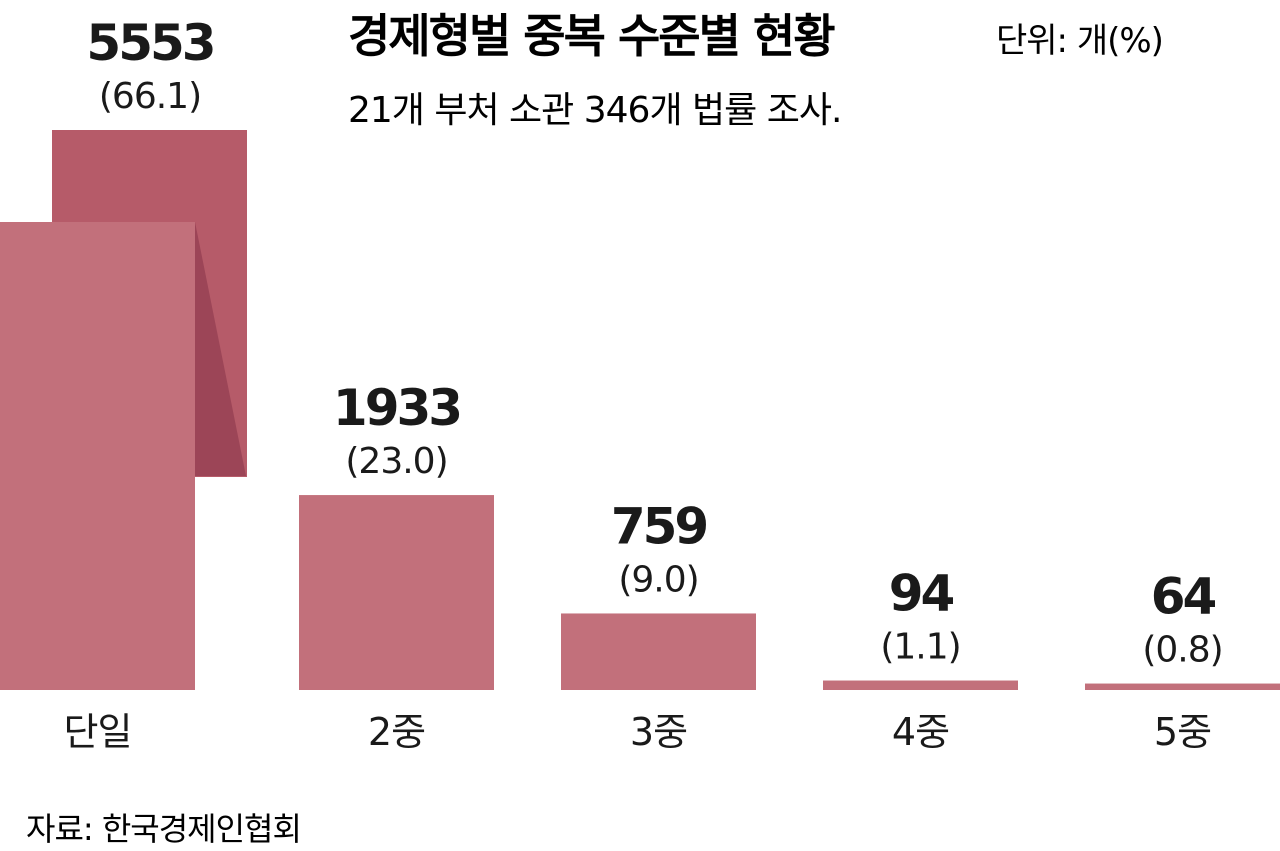 Image resolution: width=1280 pixels, height=851 pixels. I want to click on category-label-3: 4중, so click(920, 732).